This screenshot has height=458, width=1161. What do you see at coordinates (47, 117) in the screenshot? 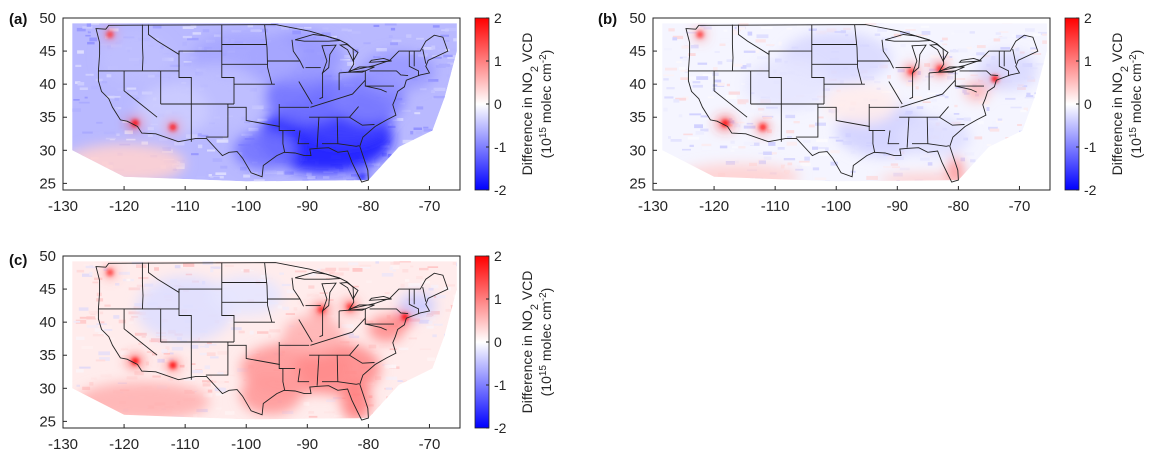
I see `y-tick-label: 35` at bounding box center [47, 117].